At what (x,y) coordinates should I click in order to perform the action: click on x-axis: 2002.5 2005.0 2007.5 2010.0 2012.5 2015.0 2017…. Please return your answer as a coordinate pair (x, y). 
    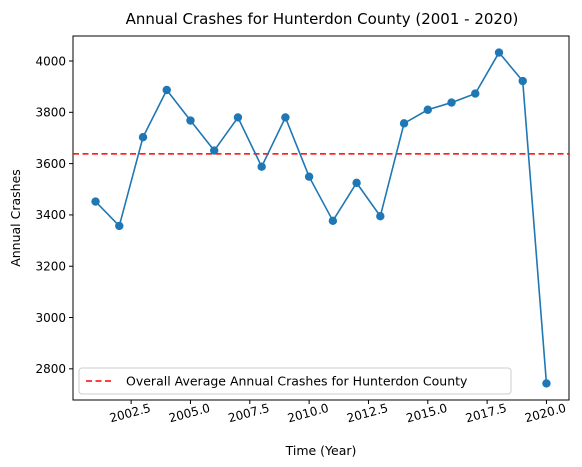
    Looking at the image, I should click on (338, 412).